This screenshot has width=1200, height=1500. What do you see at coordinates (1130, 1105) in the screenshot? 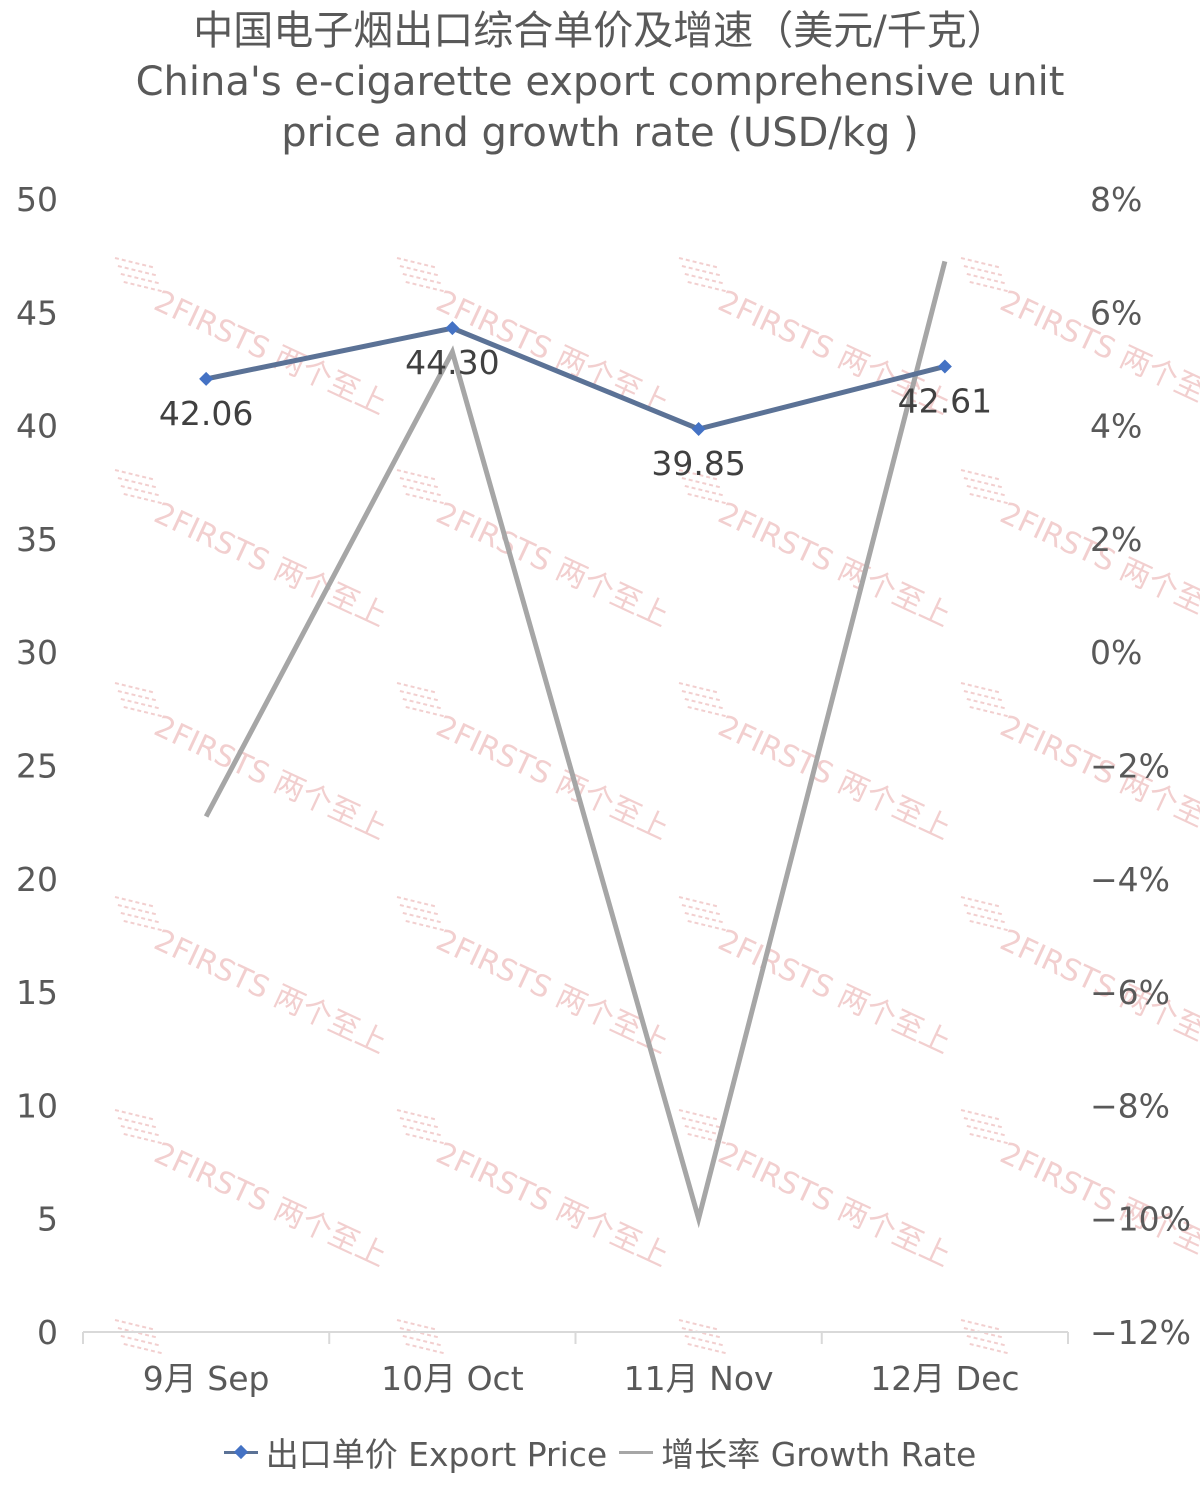
I see `y-right-tick-label: −8%` at bounding box center [1130, 1105].